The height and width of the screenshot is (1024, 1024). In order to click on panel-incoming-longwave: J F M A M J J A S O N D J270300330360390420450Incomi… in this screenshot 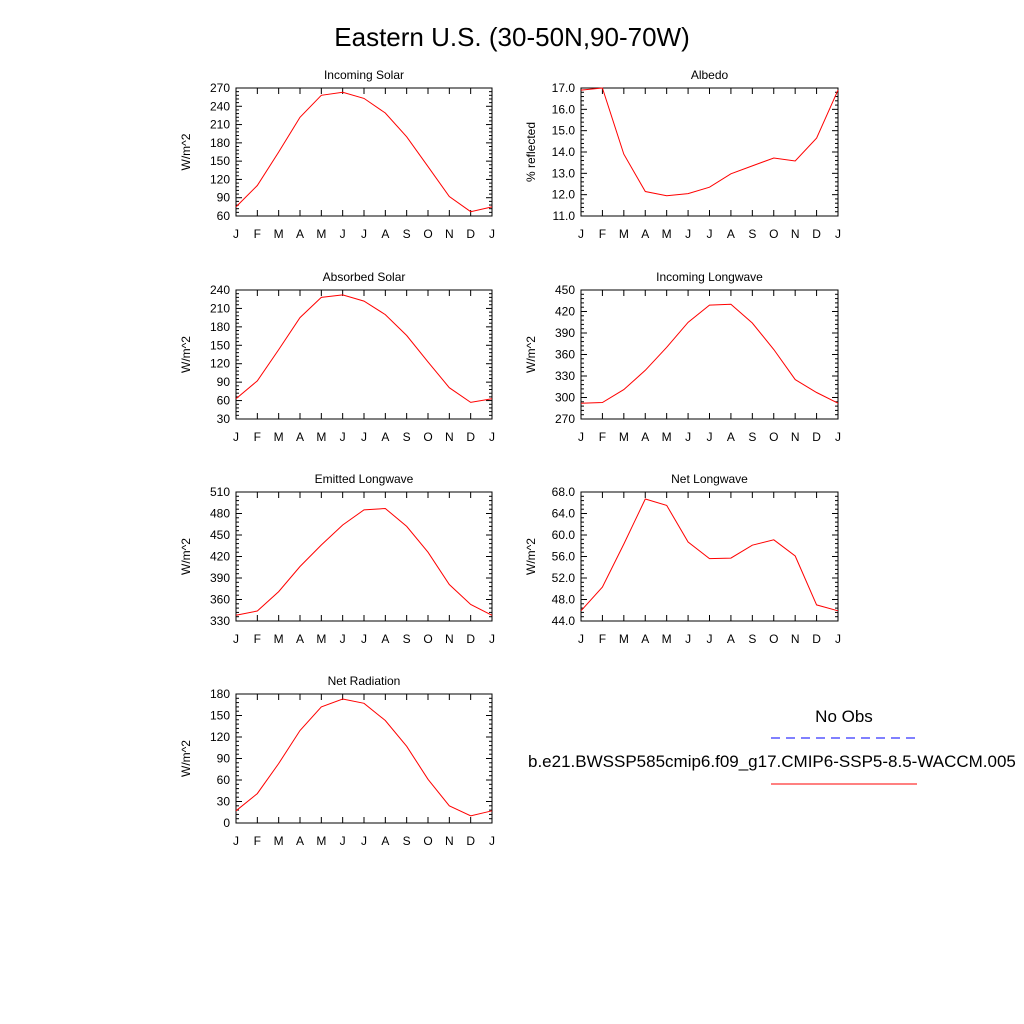, I will do `click(682, 357)`.